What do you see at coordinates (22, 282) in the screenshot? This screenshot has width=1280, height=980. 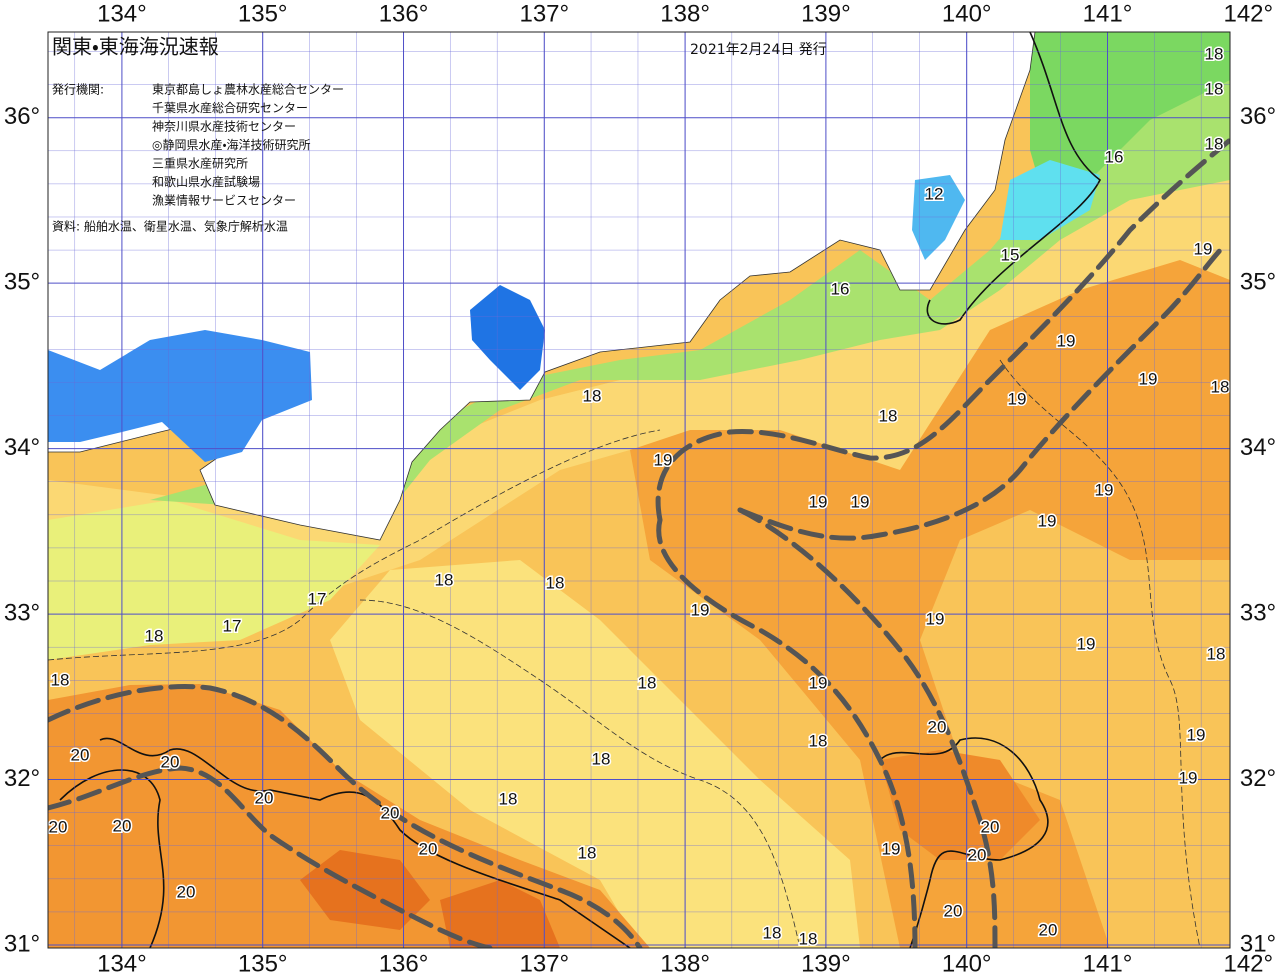 I see `y-tick-label: 35°` at bounding box center [22, 282].